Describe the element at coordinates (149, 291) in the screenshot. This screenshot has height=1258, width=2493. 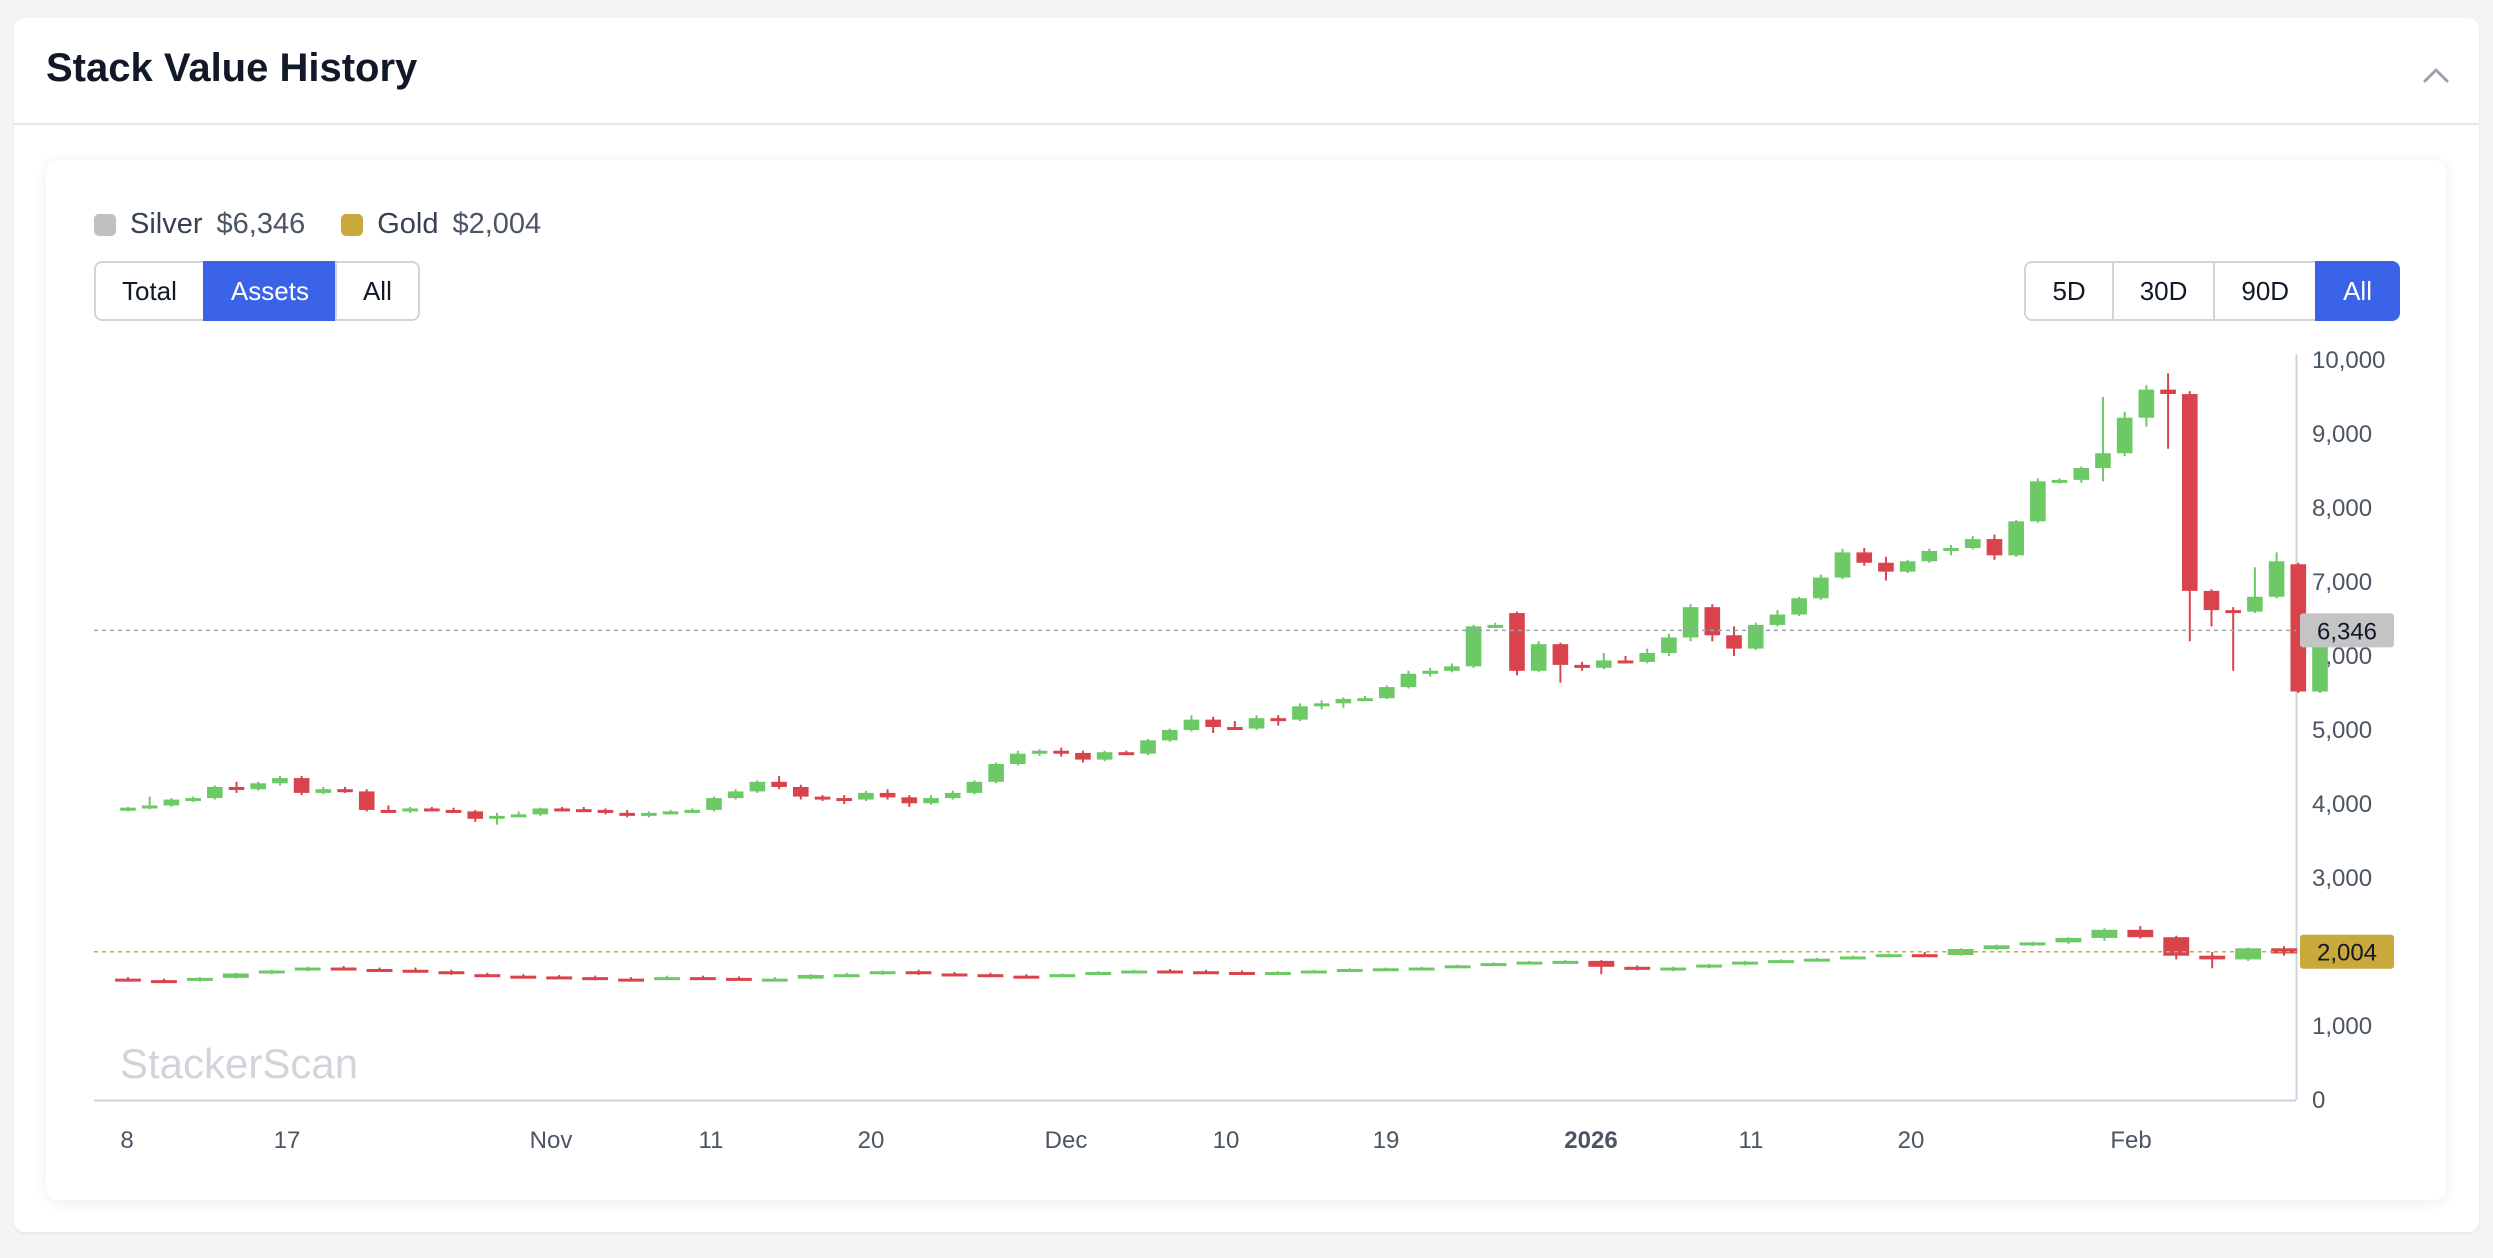
I see `view-button-total: Total` at that location.